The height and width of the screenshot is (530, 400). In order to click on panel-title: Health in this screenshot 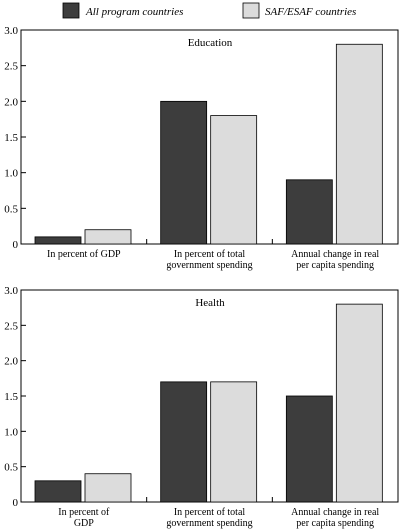, I will do `click(210, 303)`.